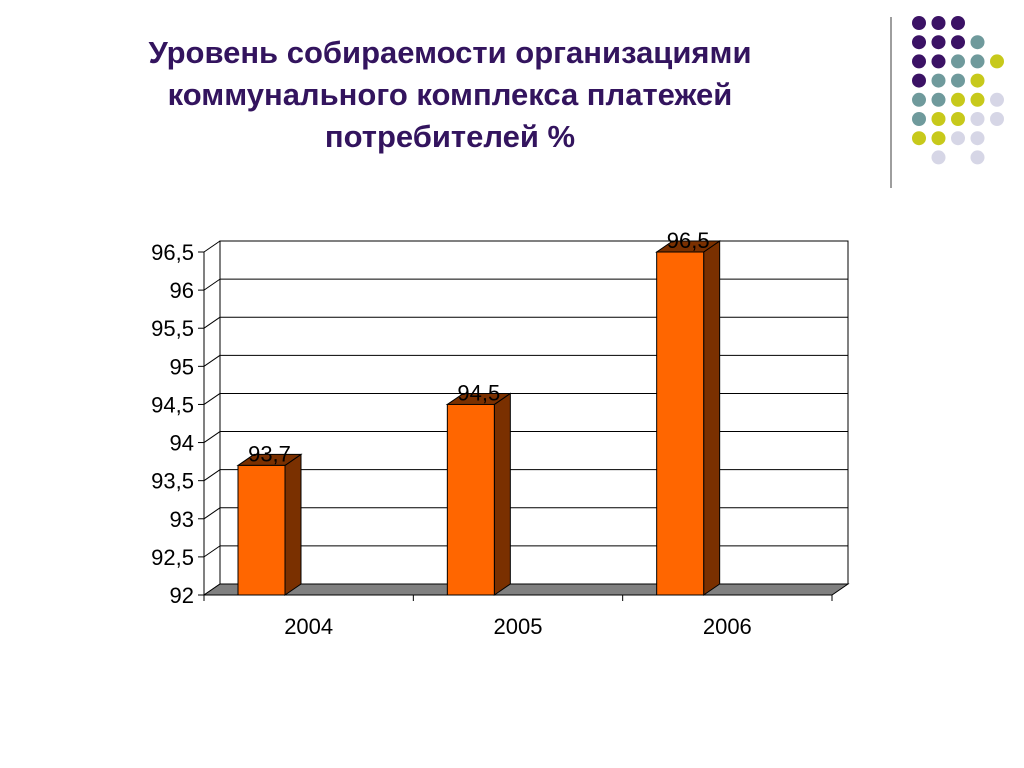  Describe the element at coordinates (308, 626) in the screenshot. I see `x-tick-label: 2004` at that location.